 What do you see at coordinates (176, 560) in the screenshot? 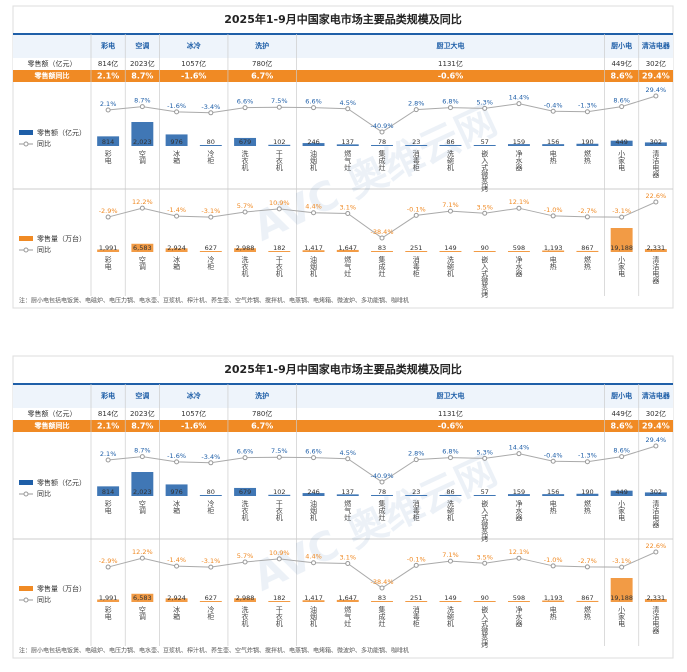
I see `yoy-label: -1.4%` at bounding box center [176, 560].